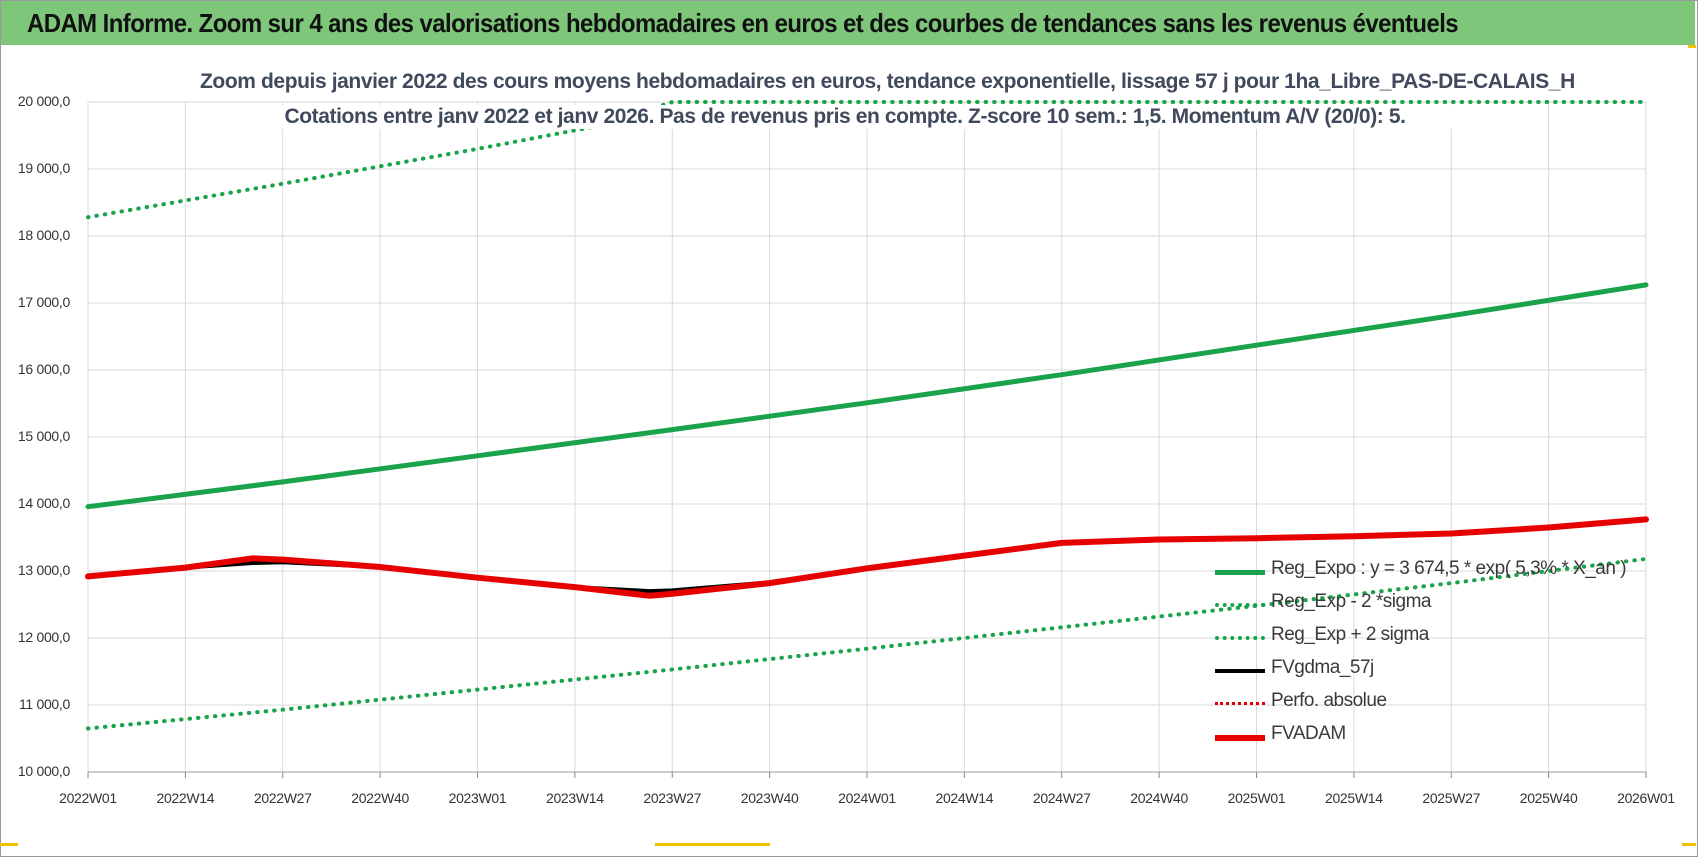 This screenshot has width=1698, height=857. Describe the element at coordinates (769, 798) in the screenshot. I see `x-tick-label: 2023W40` at that location.